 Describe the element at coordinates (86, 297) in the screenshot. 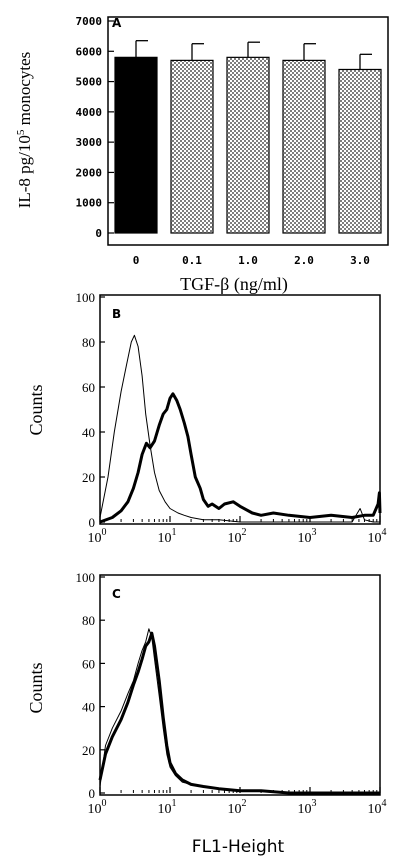

I see `panel-b-y-tick-label: 100` at that location.